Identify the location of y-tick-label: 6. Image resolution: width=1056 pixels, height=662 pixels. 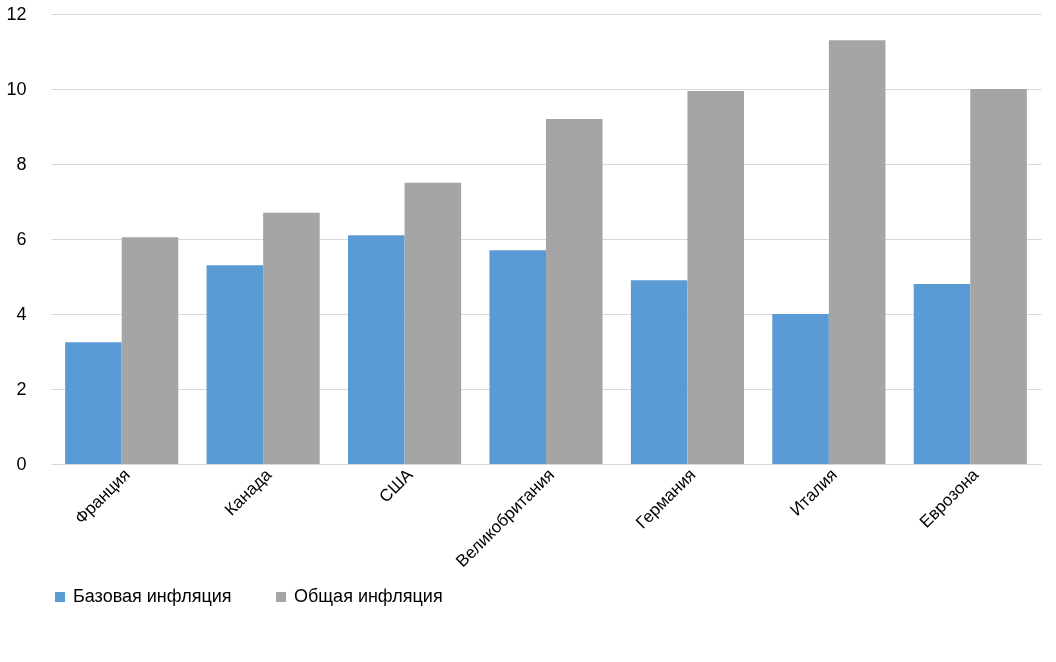
(21, 238).